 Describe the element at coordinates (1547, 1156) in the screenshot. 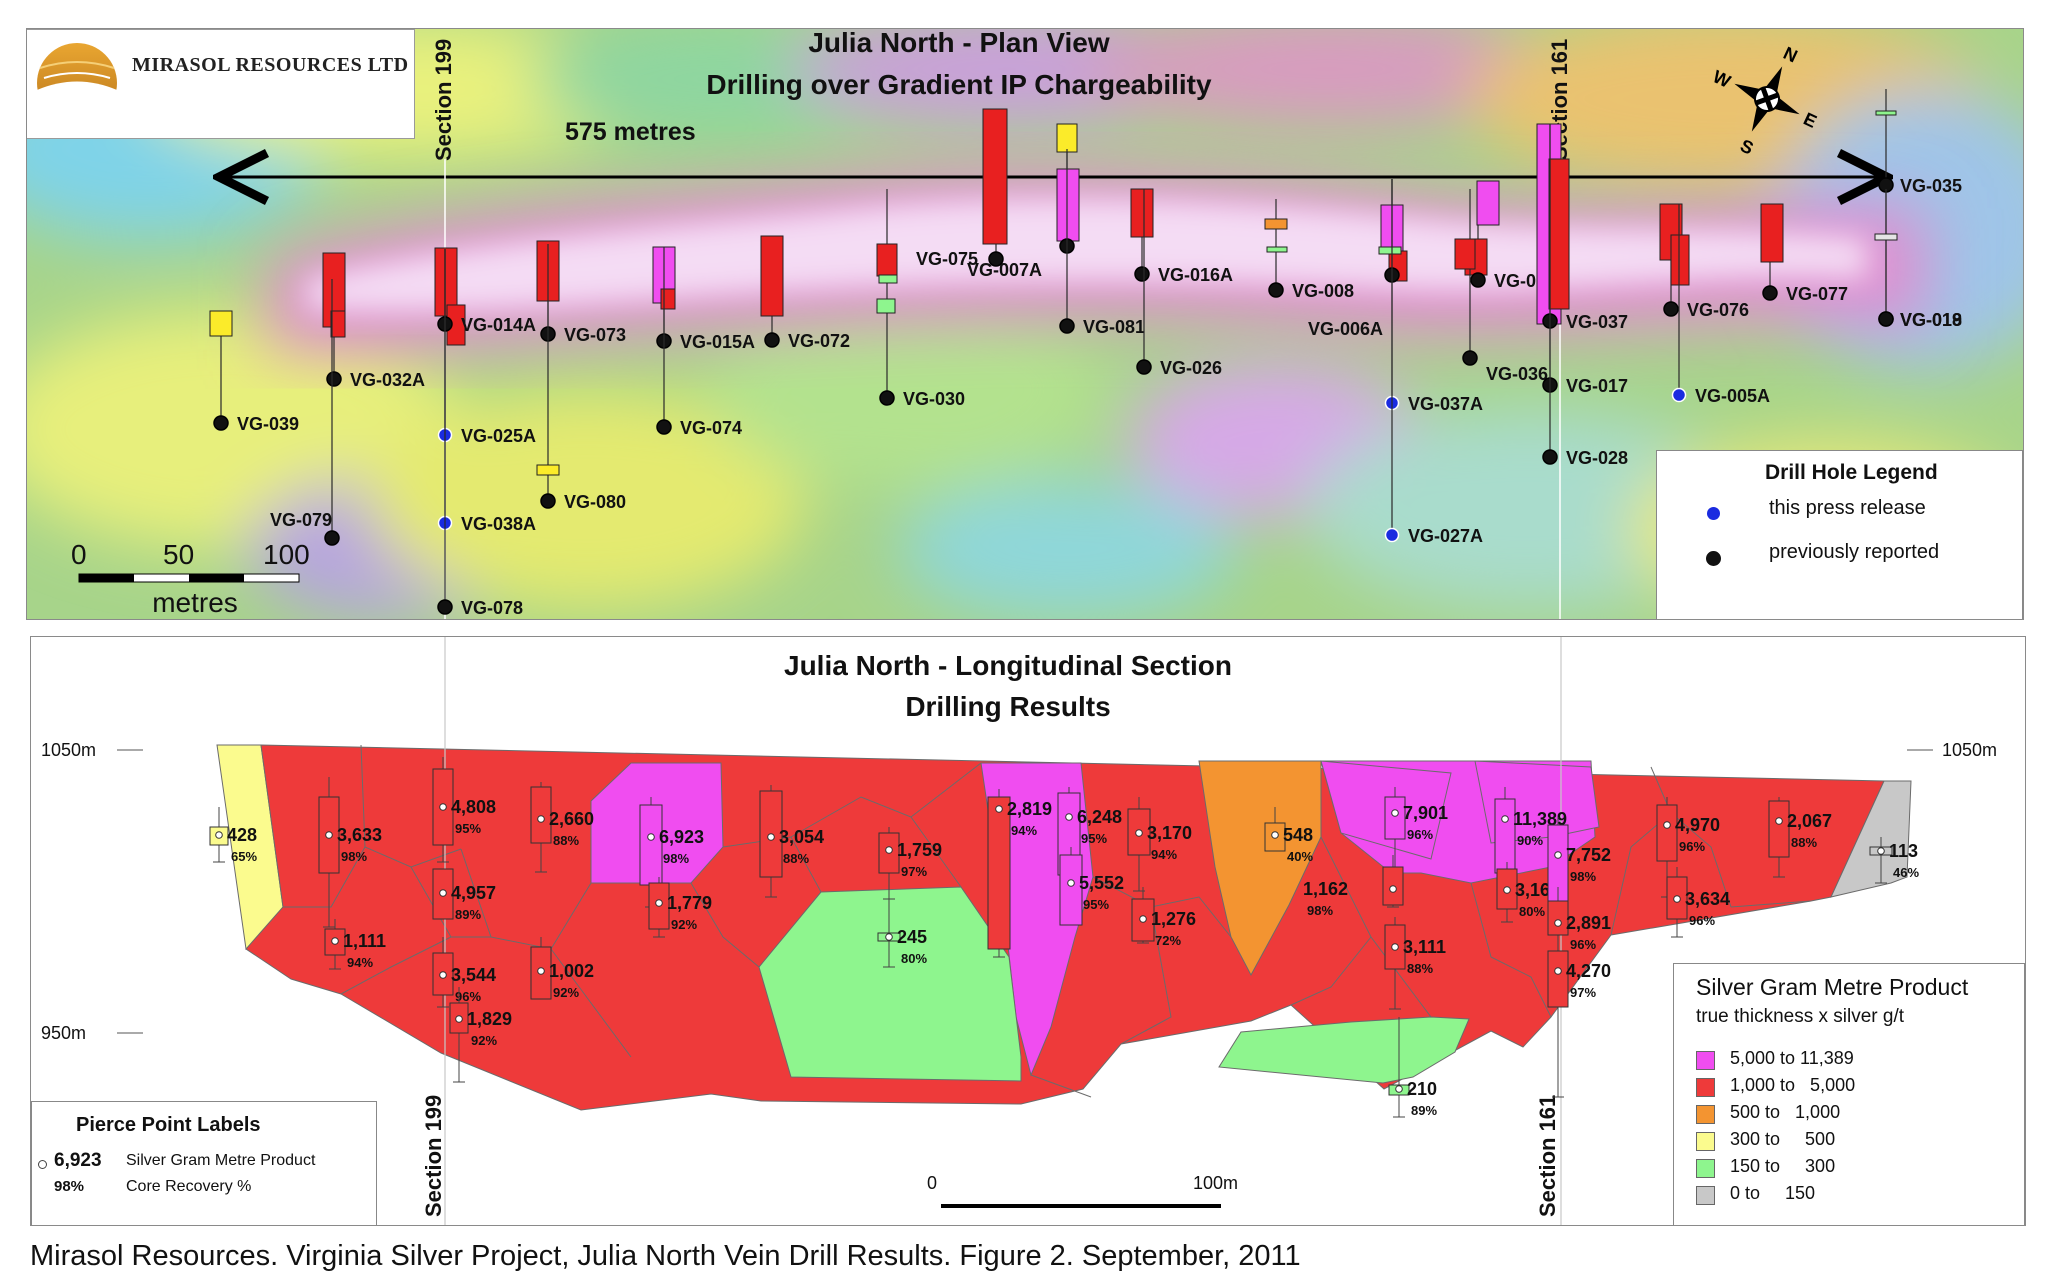

I see `section-161-label-long: Section 161` at that location.